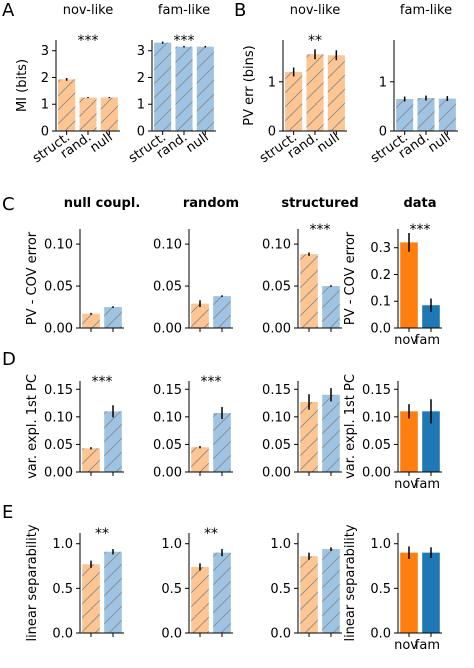  I want to click on y-tick-label: 0, so click(383, 132).